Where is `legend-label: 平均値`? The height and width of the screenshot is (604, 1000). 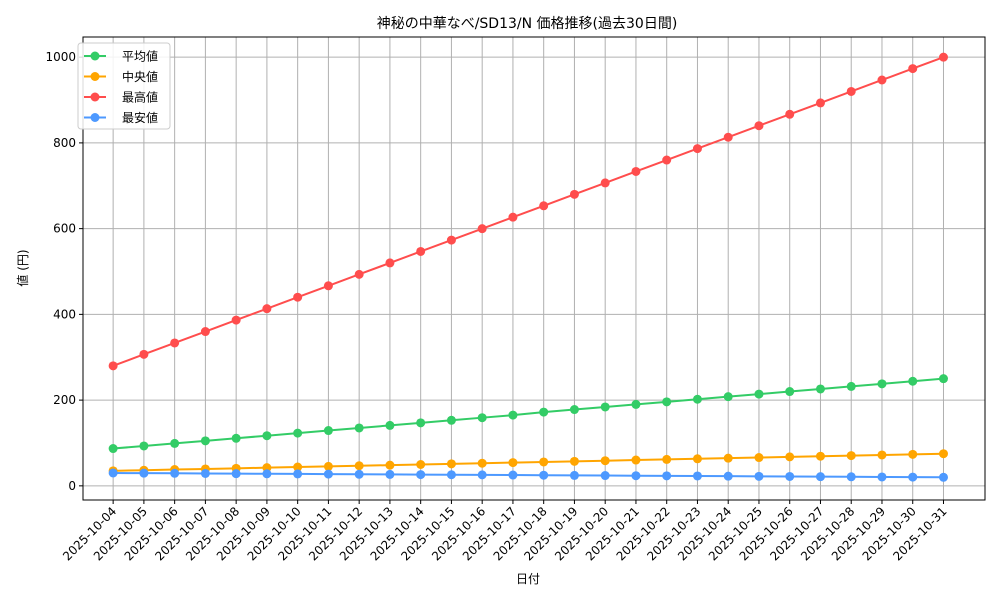
legend-label: 平均値 is located at coordinates (140, 56).